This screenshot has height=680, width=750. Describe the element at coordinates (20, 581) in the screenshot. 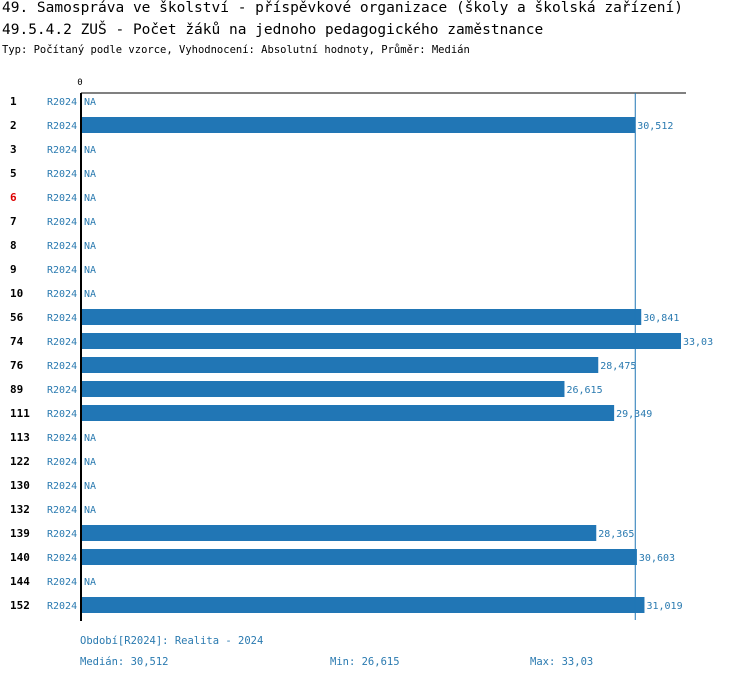

I see `row-label: 144` at that location.